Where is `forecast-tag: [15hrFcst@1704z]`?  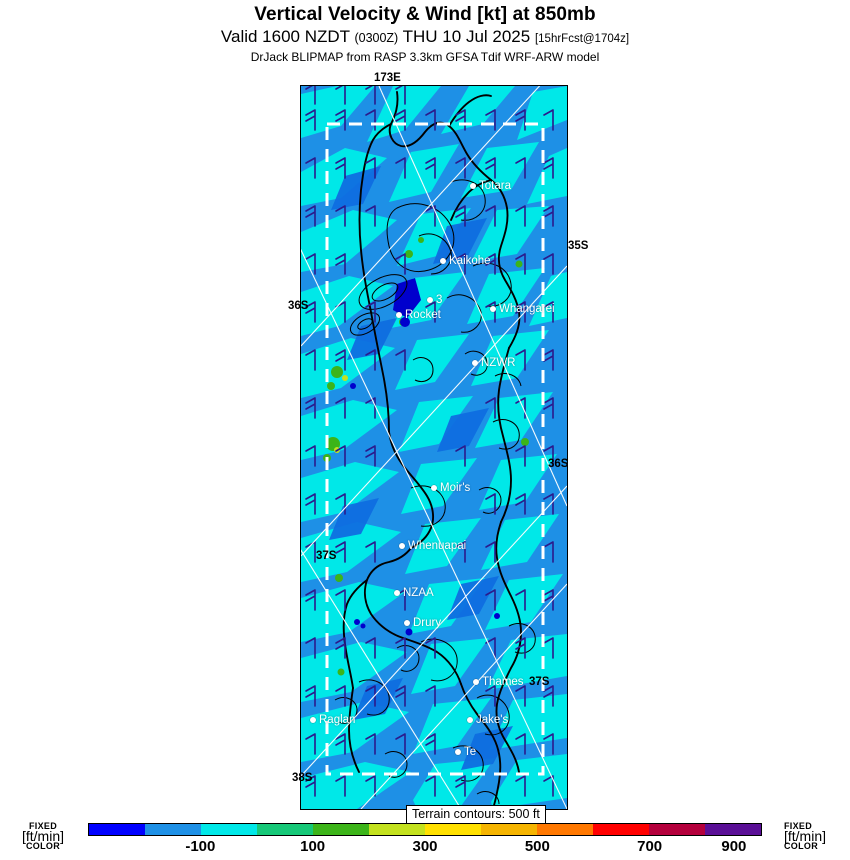
forecast-tag: [15hrFcst@1704z] is located at coordinates (582, 39).